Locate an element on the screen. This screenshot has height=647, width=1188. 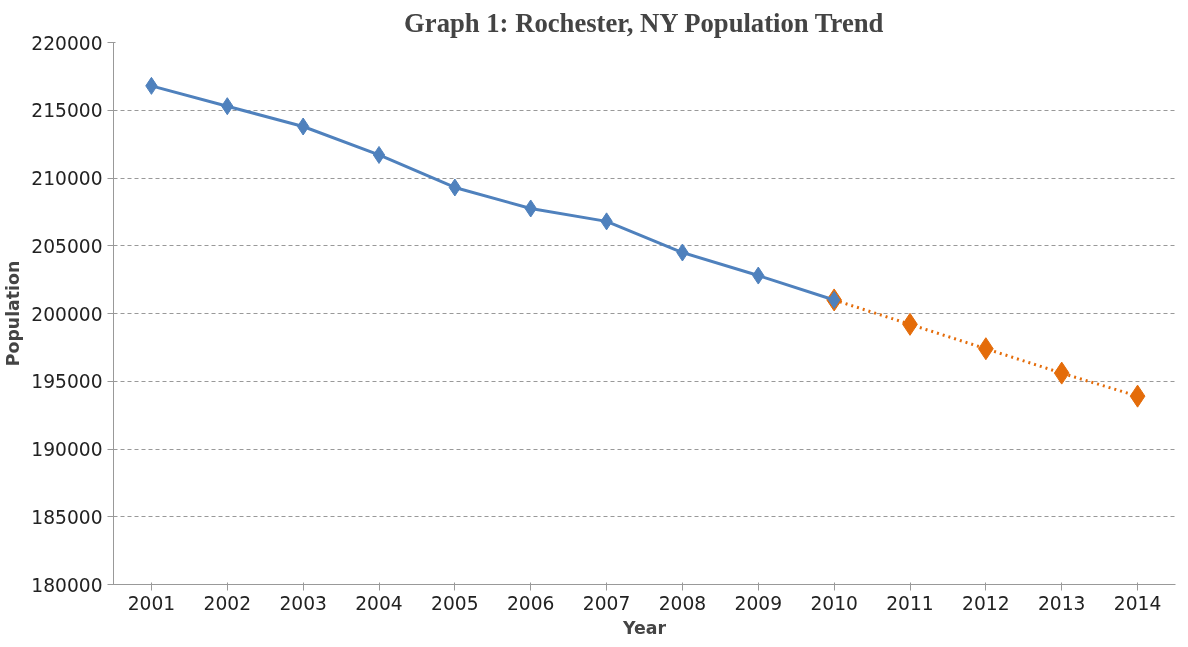
y-tick-label: 190000 is located at coordinates (67, 449).